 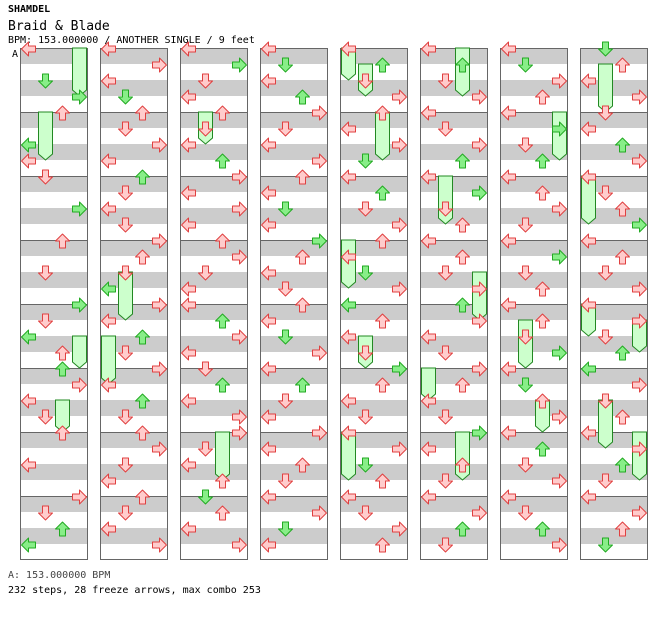 What do you see at coordinates (108, 360) in the screenshot?
I see `freeze-arrow-left` at bounding box center [108, 360].